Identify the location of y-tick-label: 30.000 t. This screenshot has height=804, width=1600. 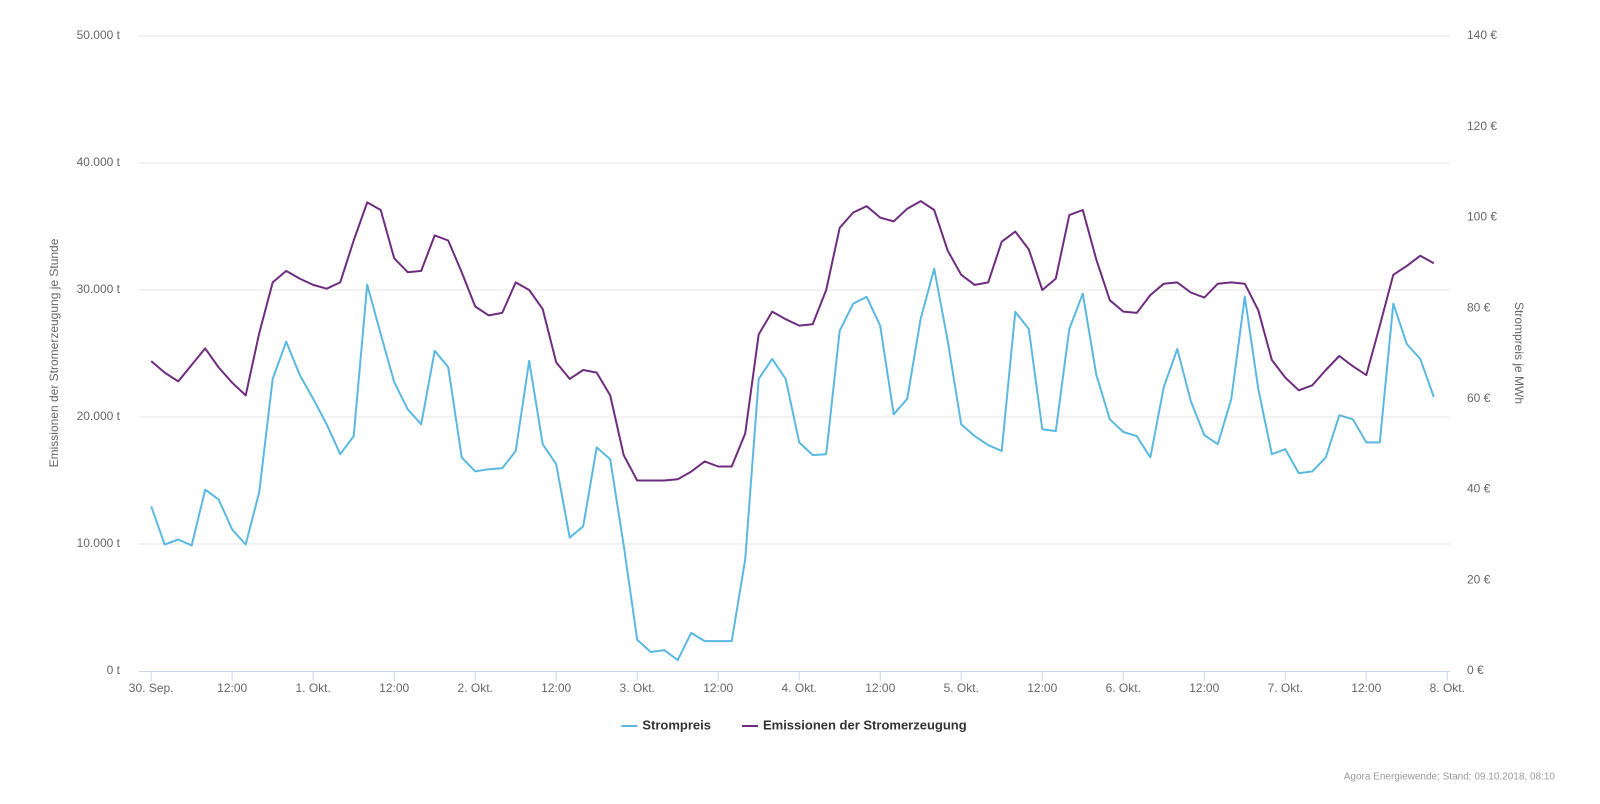
(99, 289).